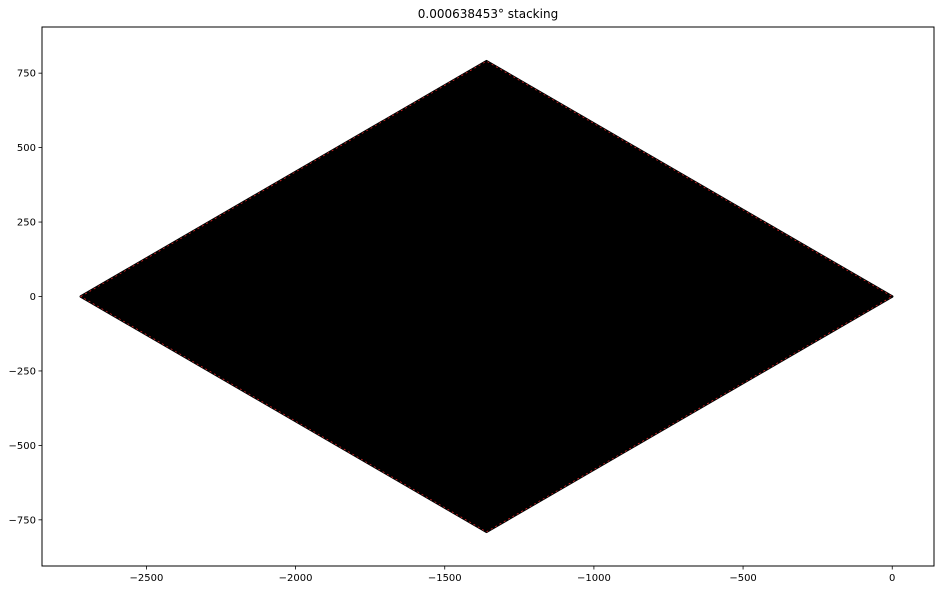  What do you see at coordinates (594, 578) in the screenshot?
I see `x-tick-label: −1000` at bounding box center [594, 578].